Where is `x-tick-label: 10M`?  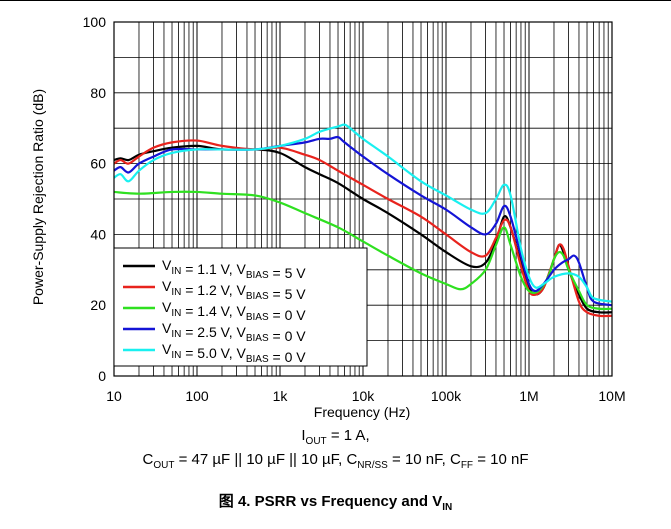 x-tick-label: 10M is located at coordinates (611, 396).